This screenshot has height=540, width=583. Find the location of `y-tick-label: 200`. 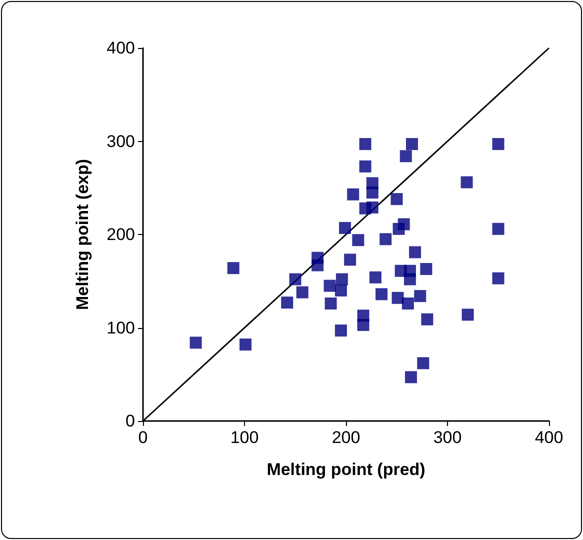

y-tick-label: 200 is located at coordinates (120, 234).